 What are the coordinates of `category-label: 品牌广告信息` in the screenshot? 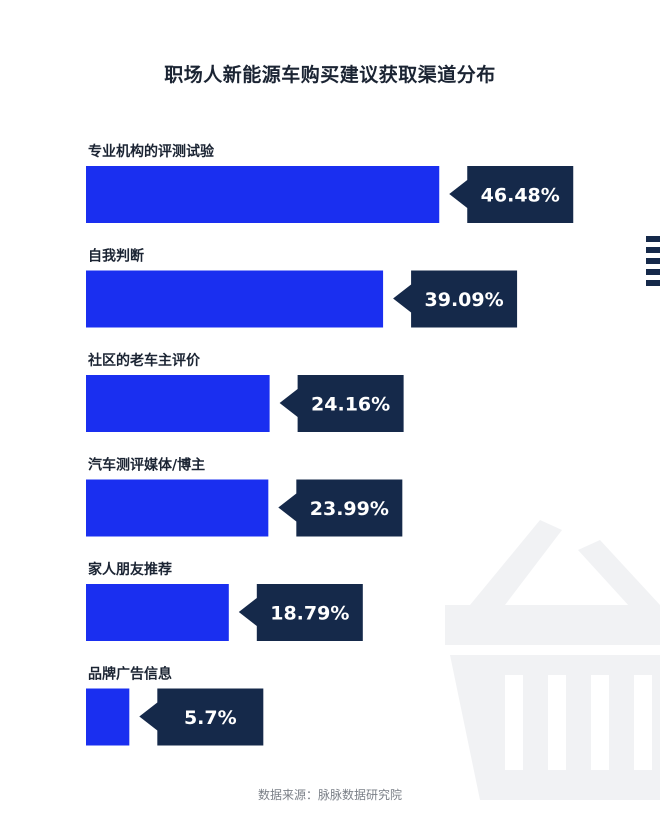 It's located at (130, 674).